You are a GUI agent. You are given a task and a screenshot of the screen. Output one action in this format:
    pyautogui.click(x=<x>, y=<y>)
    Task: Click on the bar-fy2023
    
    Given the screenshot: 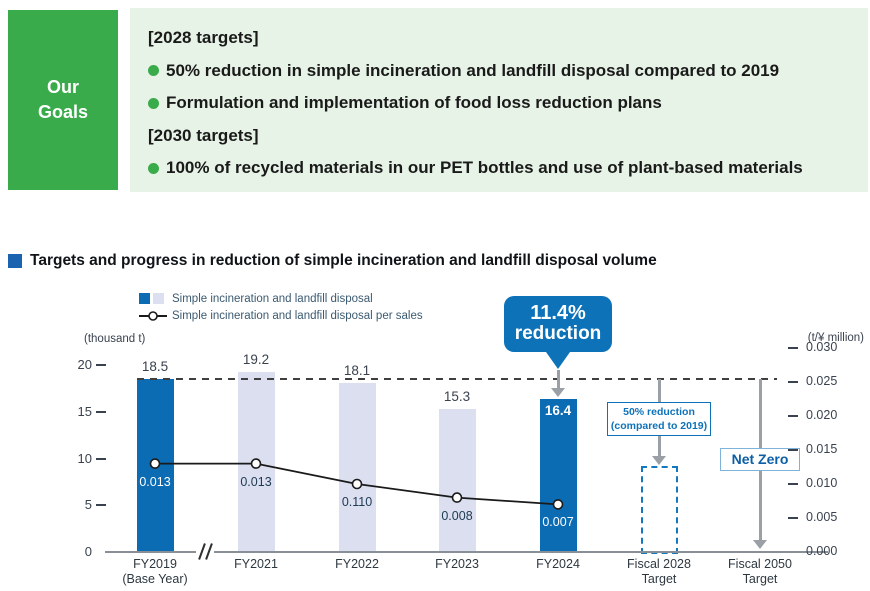 What is the action you would take?
    pyautogui.click(x=457, y=480)
    